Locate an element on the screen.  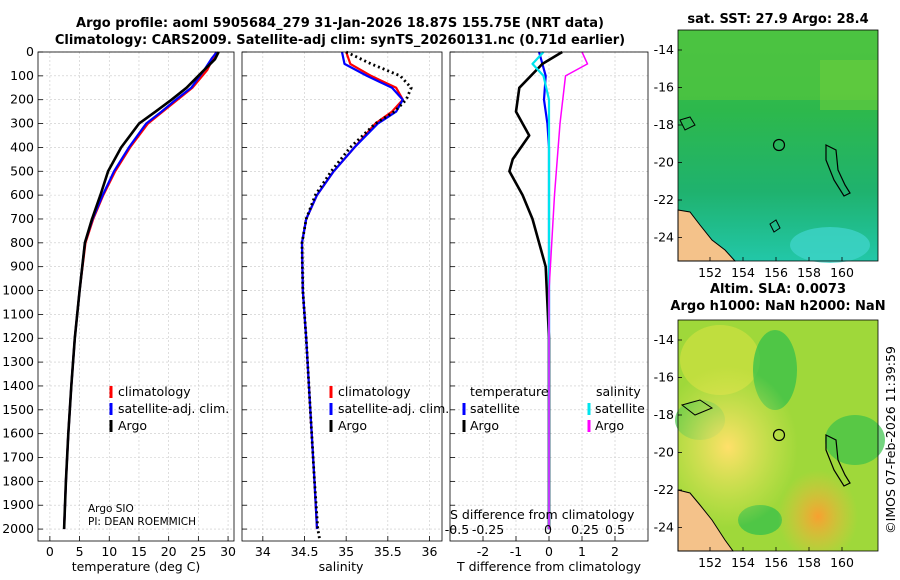
s-tick: 0 is located at coordinates (548, 529).